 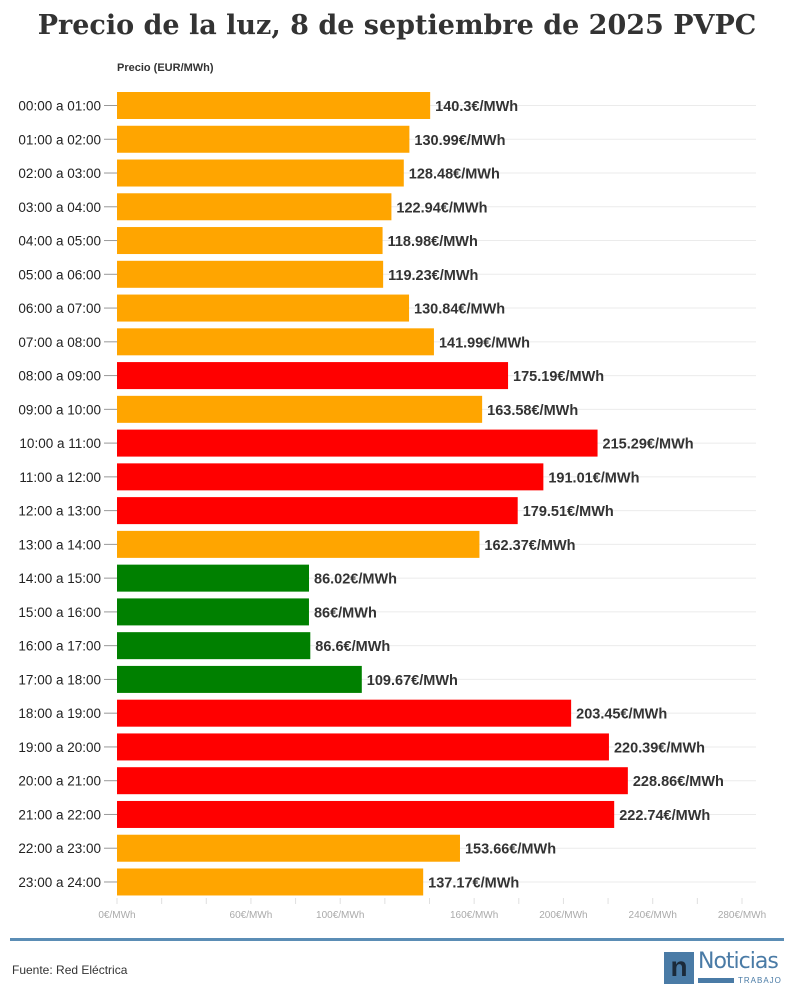 I want to click on data-label: 86.6€/MWh, so click(x=352, y=647).